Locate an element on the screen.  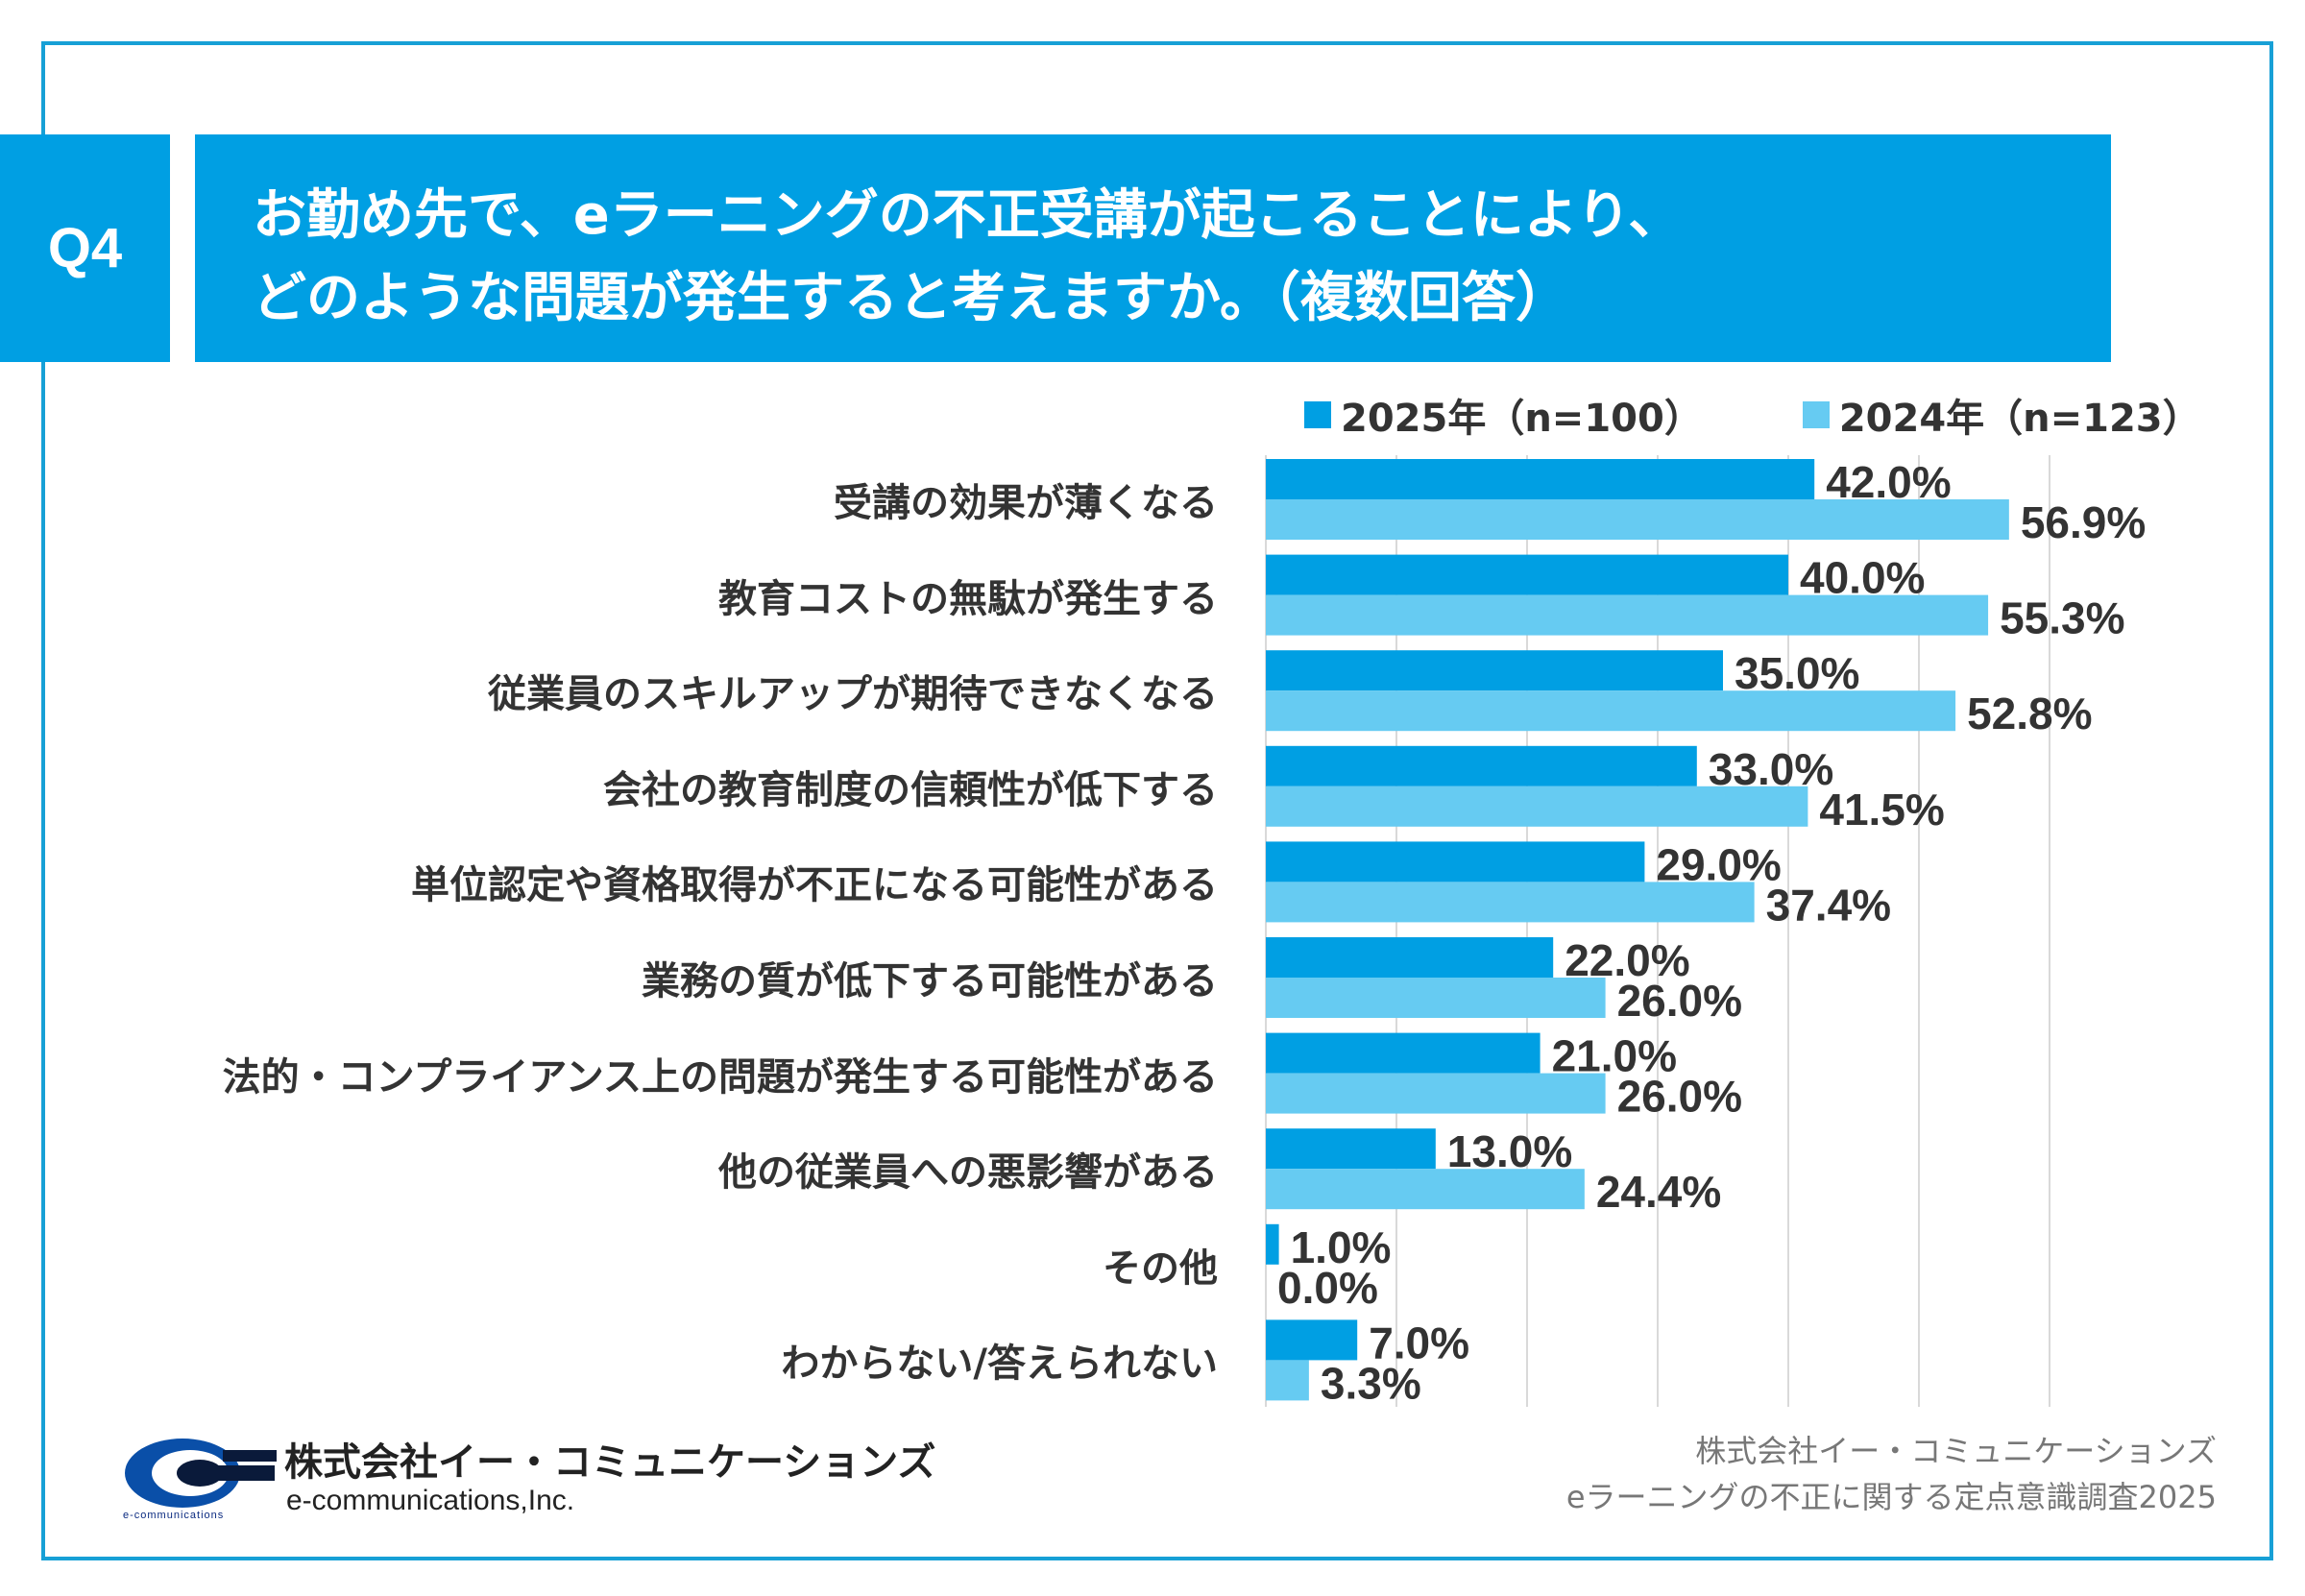
legend-item-2025: 2025年（n=100） is located at coordinates (1503, 415).